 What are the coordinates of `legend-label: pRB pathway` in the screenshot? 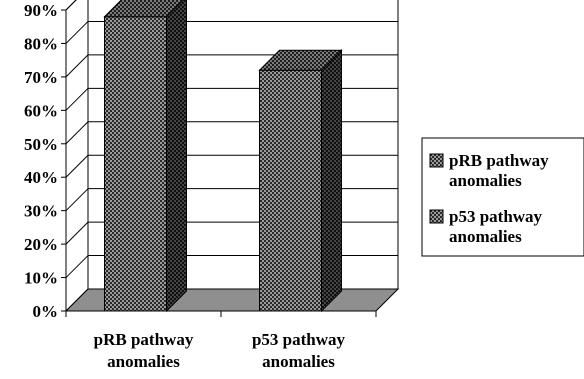 It's located at (499, 160).